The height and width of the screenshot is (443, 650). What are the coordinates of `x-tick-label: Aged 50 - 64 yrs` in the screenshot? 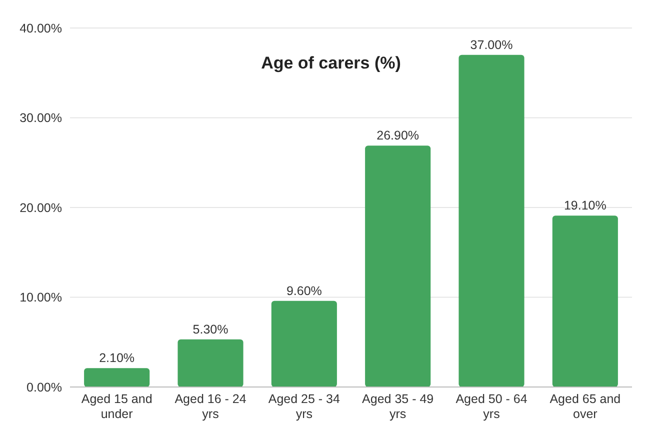 It's located at (492, 406).